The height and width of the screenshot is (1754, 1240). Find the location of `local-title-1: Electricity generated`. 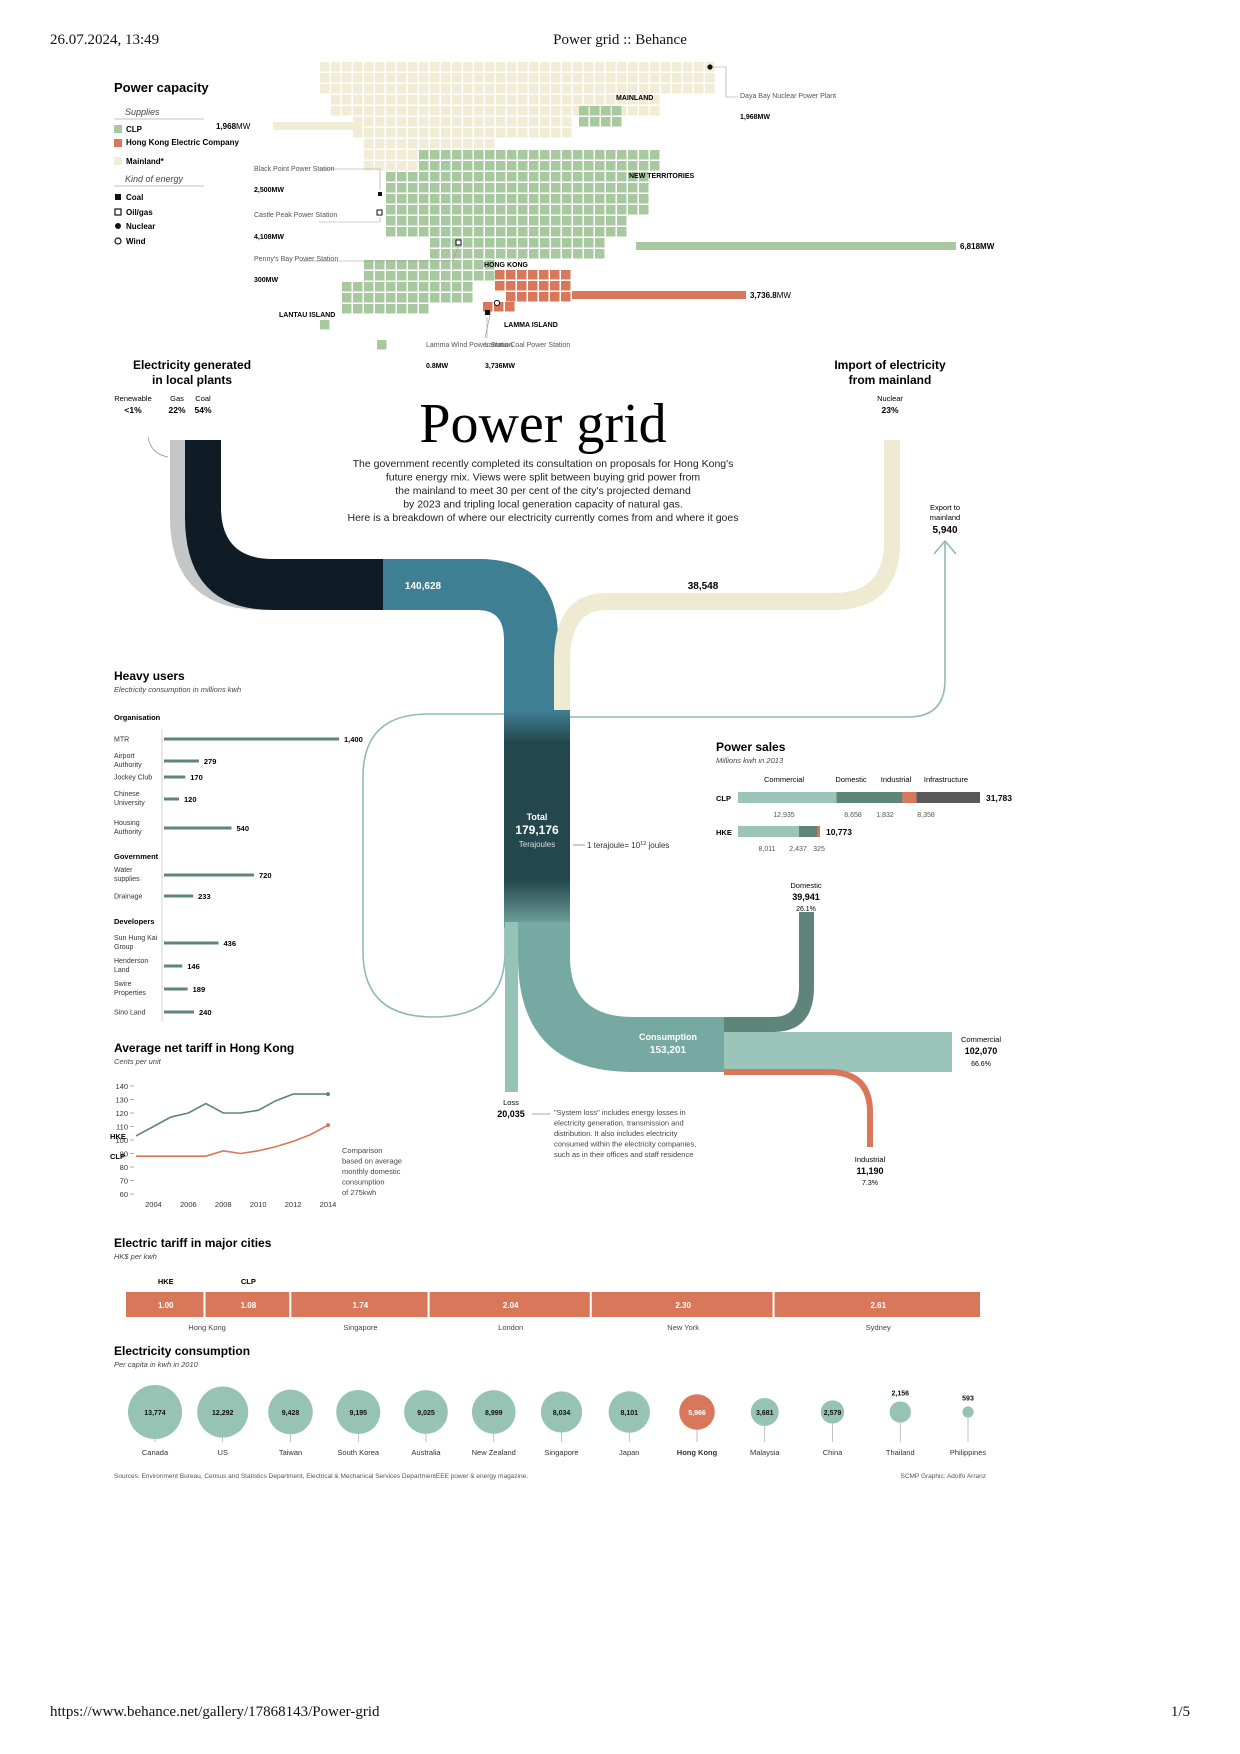

local-title-1: Electricity generated is located at coordinates (192, 365).